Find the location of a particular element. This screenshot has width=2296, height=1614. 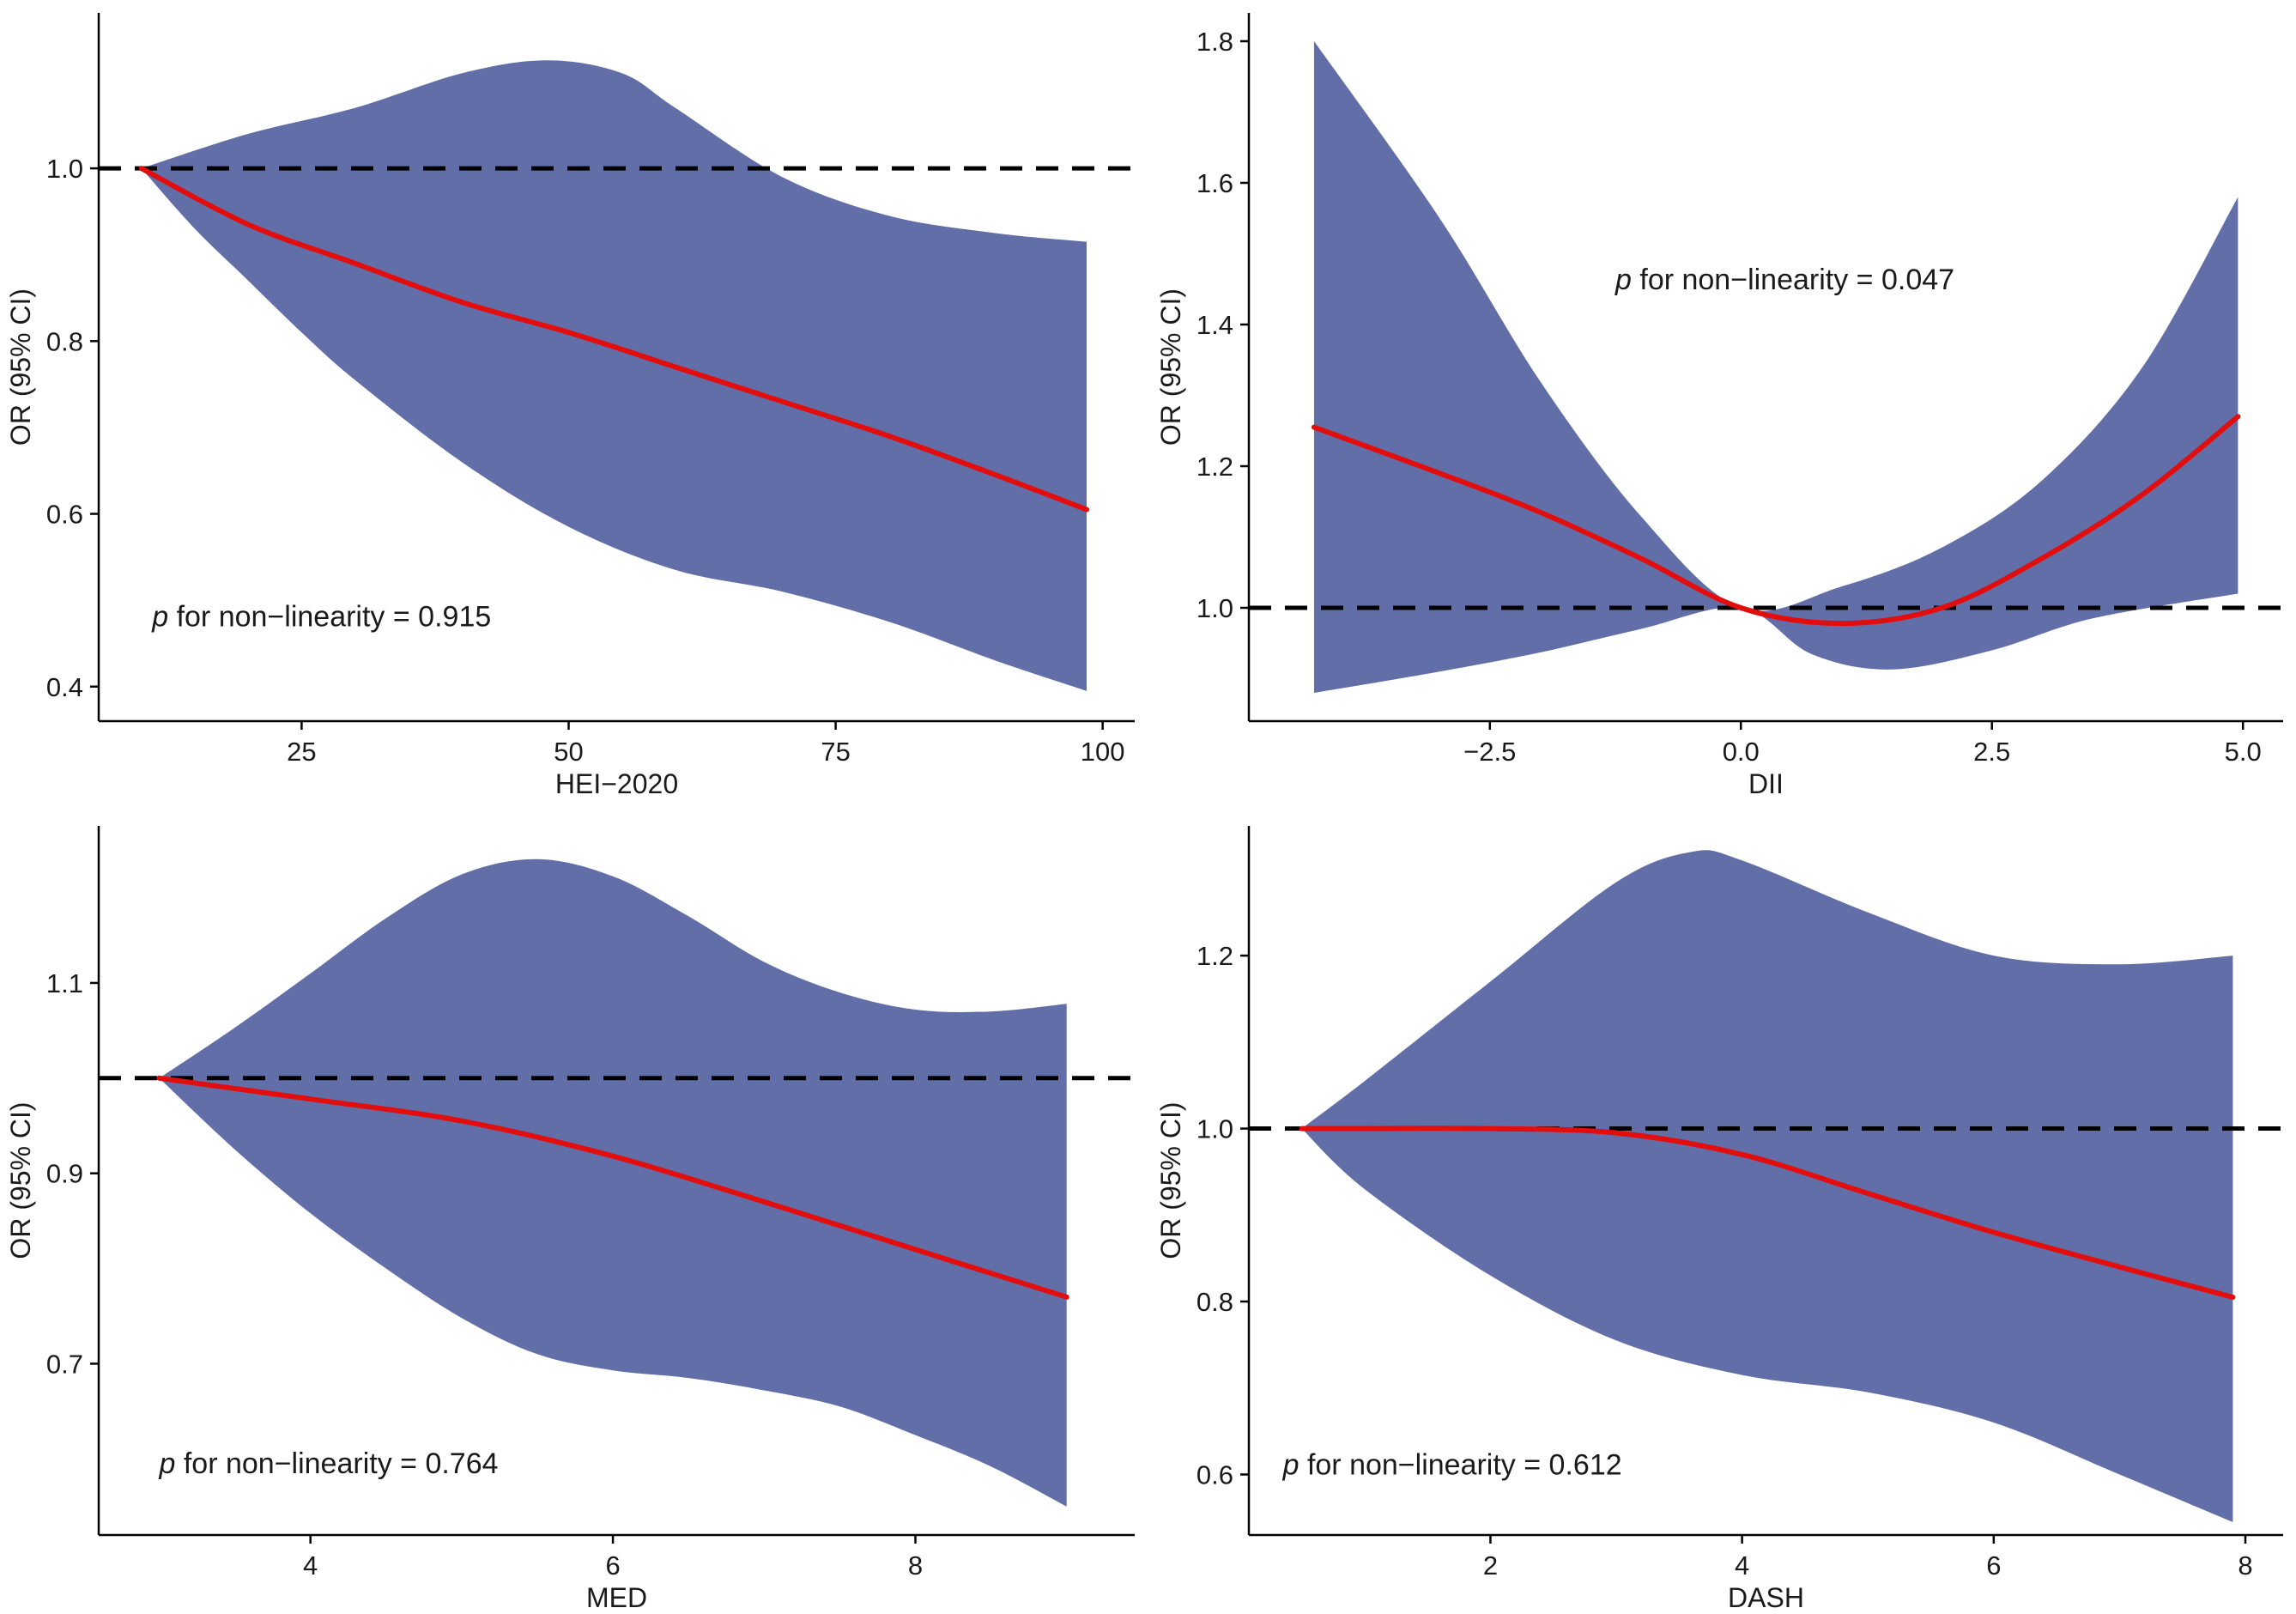

med-x-tick-label: 4 is located at coordinates (310, 1565).